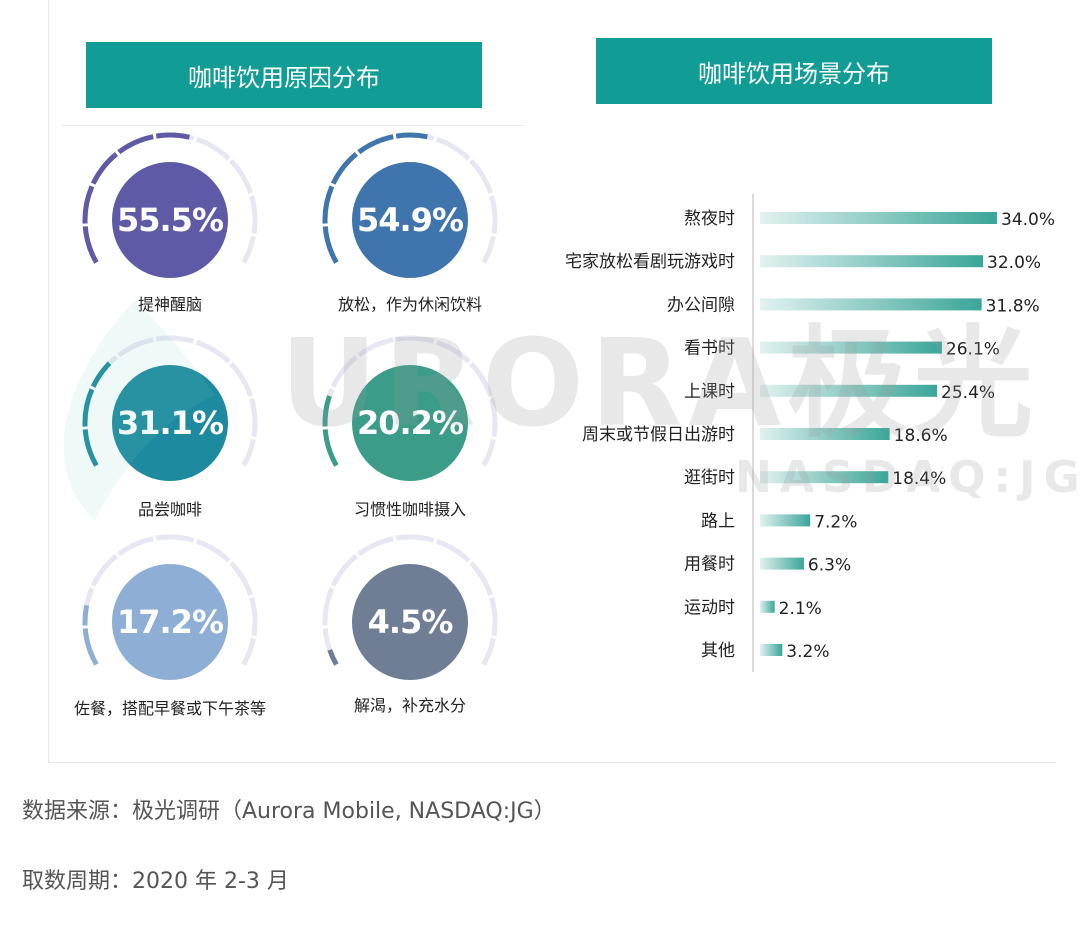 This screenshot has width=1080, height=926. I want to click on gauge-0: 55.5%, so click(170, 220).